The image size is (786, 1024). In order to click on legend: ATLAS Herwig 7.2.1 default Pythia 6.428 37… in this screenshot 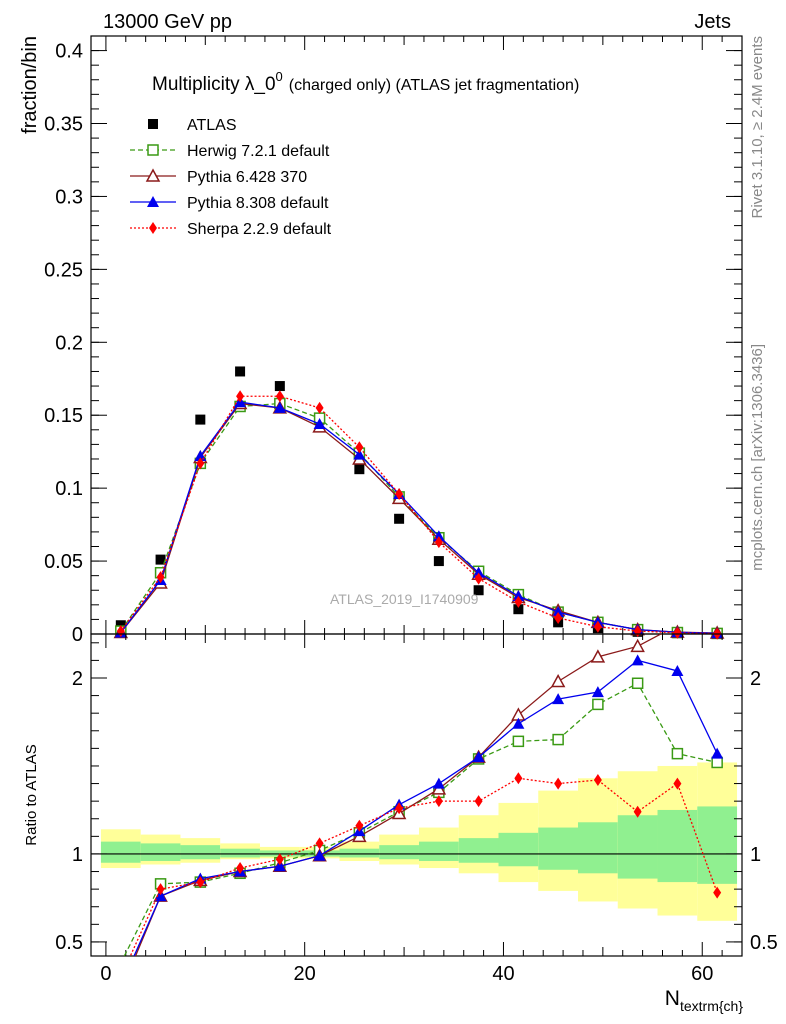, I will do `click(231, 177)`.